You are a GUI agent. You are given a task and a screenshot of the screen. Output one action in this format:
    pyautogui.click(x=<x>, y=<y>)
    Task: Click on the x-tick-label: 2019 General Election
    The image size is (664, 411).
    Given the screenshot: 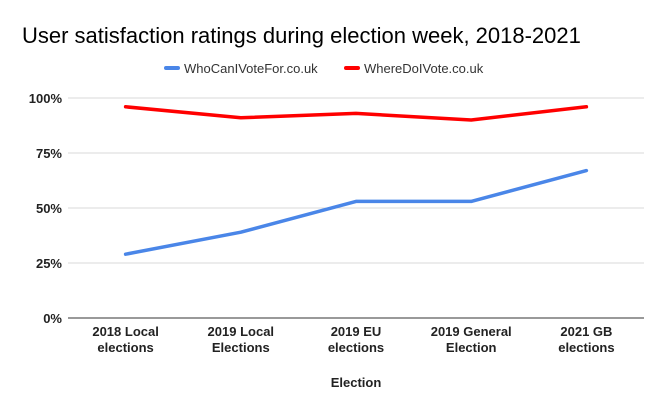 What is the action you would take?
    pyautogui.click(x=471, y=339)
    